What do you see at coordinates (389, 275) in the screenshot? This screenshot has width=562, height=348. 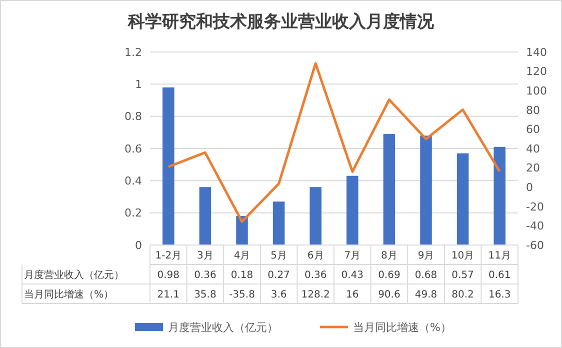 I see `data-label: 0.69` at bounding box center [389, 275].